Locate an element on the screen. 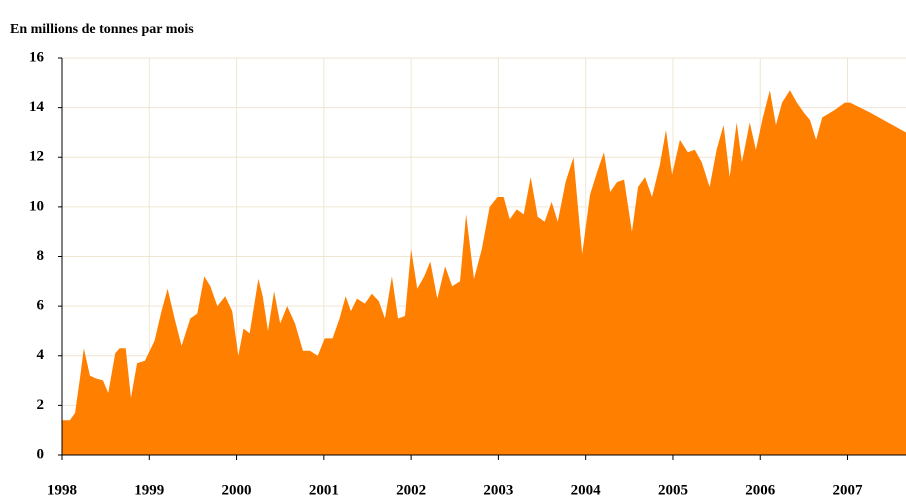 The image size is (906, 499). x-tick-label: 2001 is located at coordinates (324, 490).